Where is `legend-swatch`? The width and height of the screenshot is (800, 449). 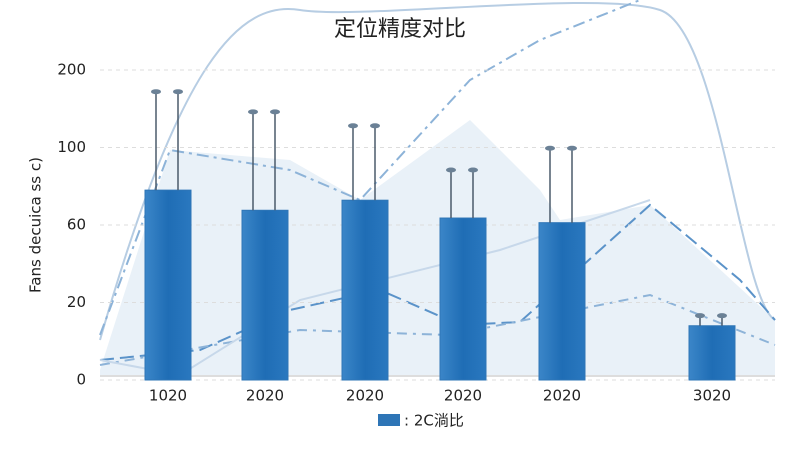
legend-swatch is located at coordinates (389, 420).